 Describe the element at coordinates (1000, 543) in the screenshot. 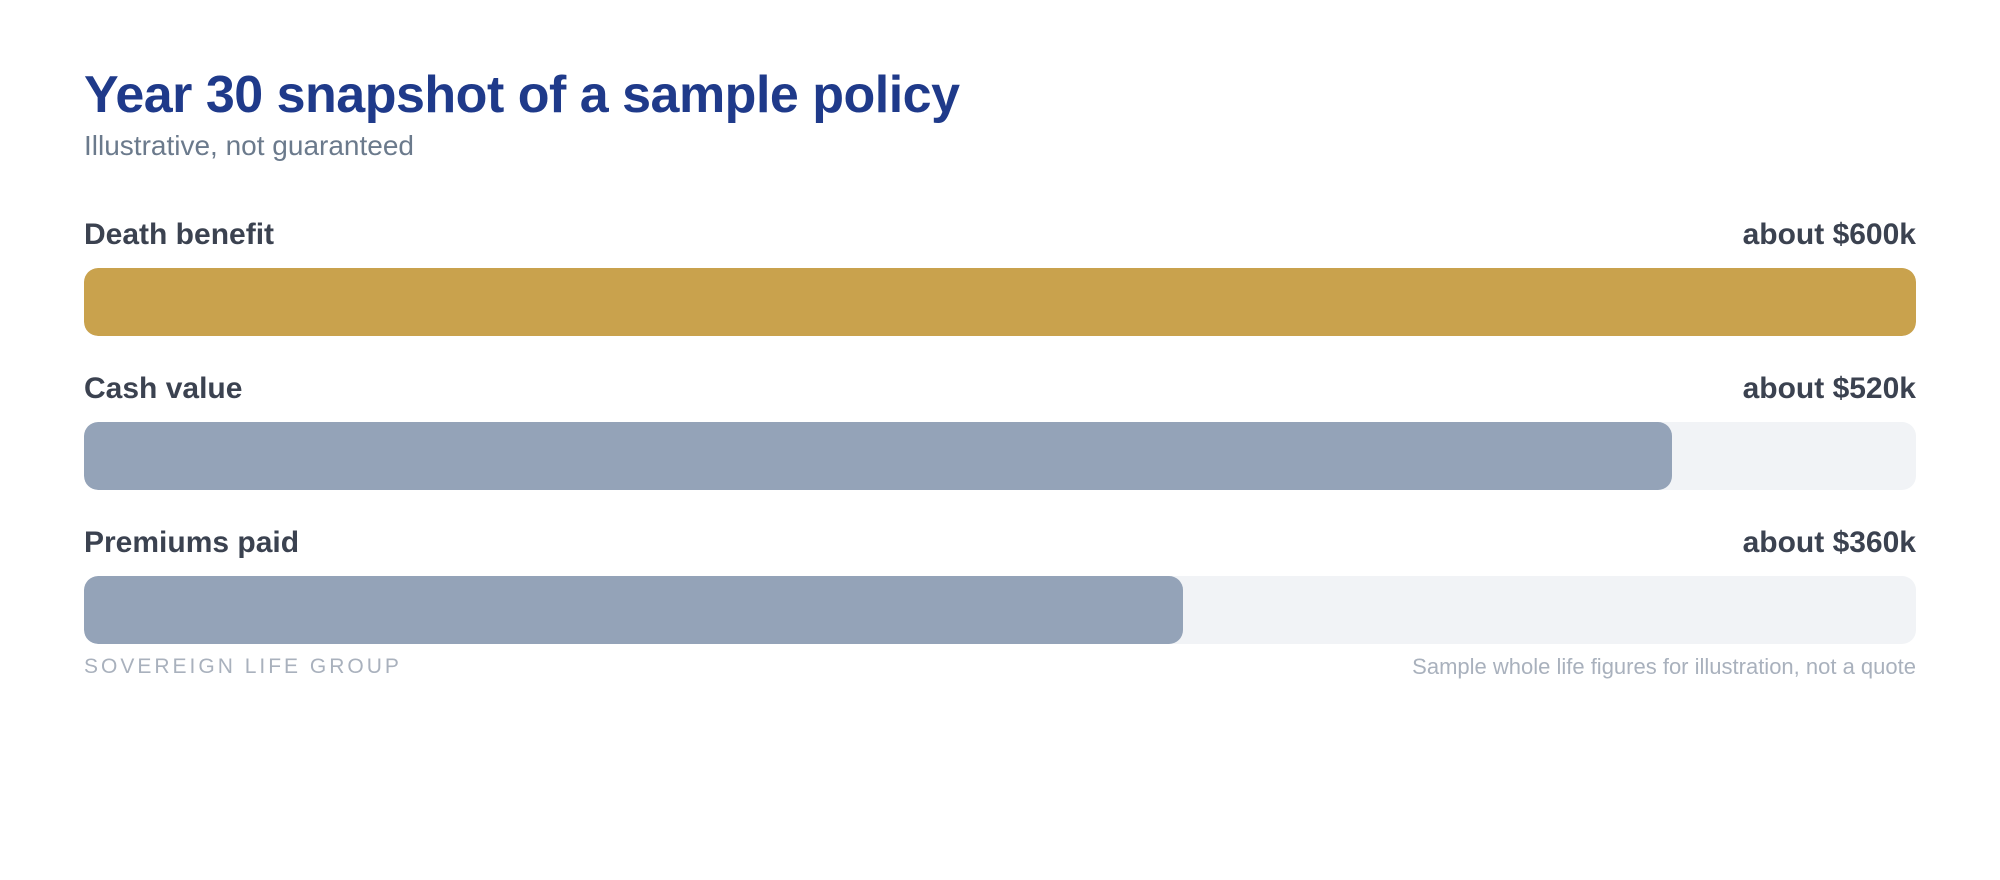

I see `bar-row-header: Premiums paid about $360k` at that location.